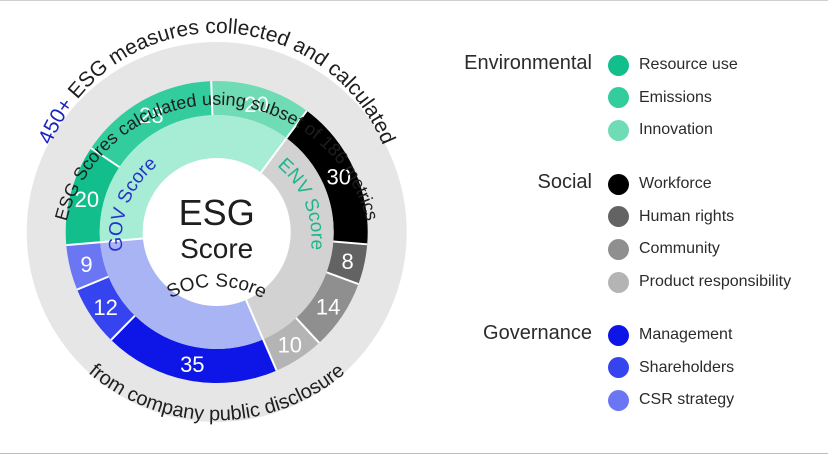 This screenshot has height=454, width=828. I want to click on value-label-csr-strategy: 9, so click(86, 264).